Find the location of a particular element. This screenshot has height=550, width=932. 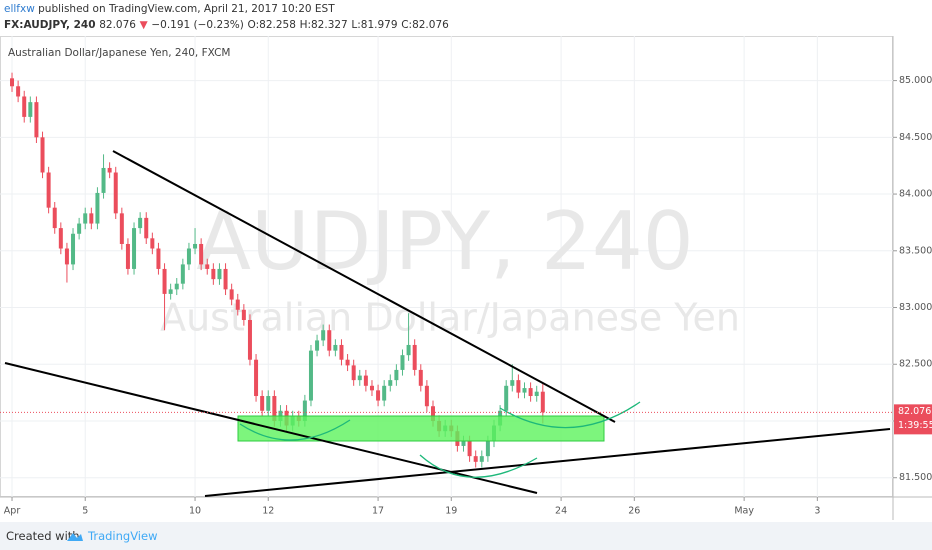

x-tick-label: 19 is located at coordinates (451, 511).